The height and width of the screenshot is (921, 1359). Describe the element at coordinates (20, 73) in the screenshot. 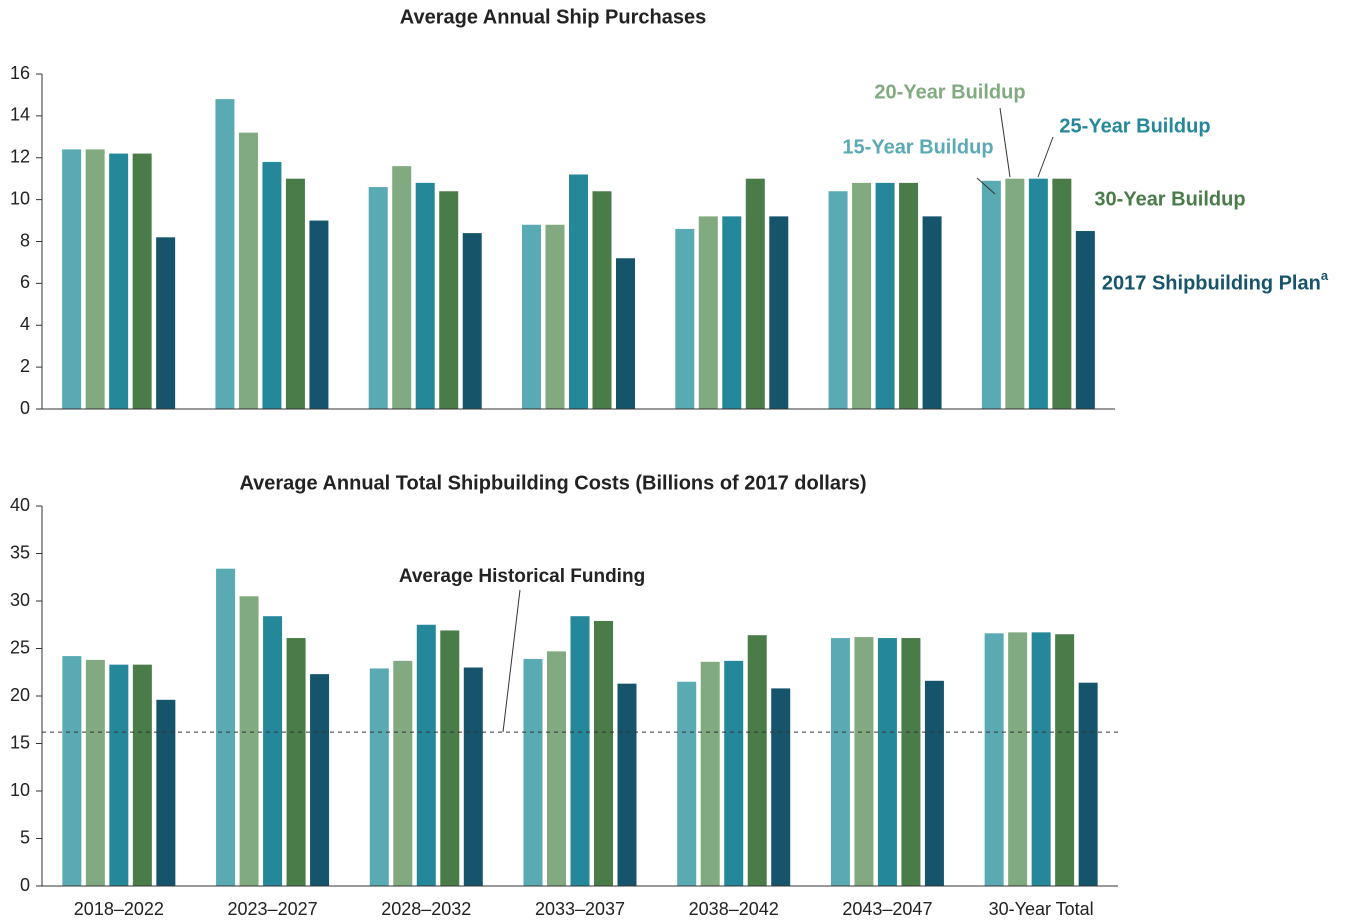

I see `y-tick-label: 16` at that location.